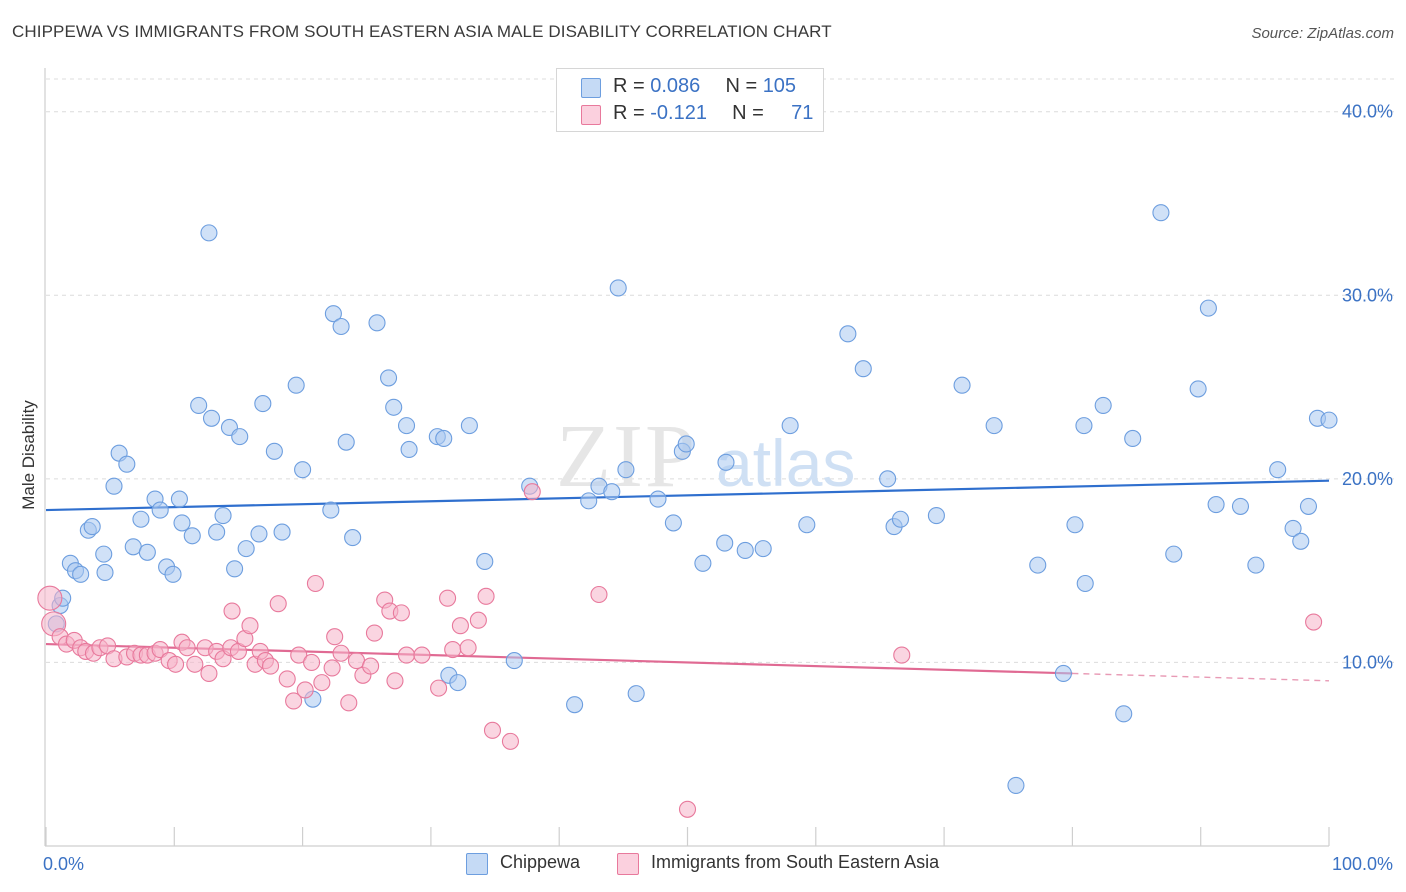 Image resolution: width=1406 pixels, height=892 pixels. I want to click on x-tick-label-max: 100.0%, so click(1362, 864).